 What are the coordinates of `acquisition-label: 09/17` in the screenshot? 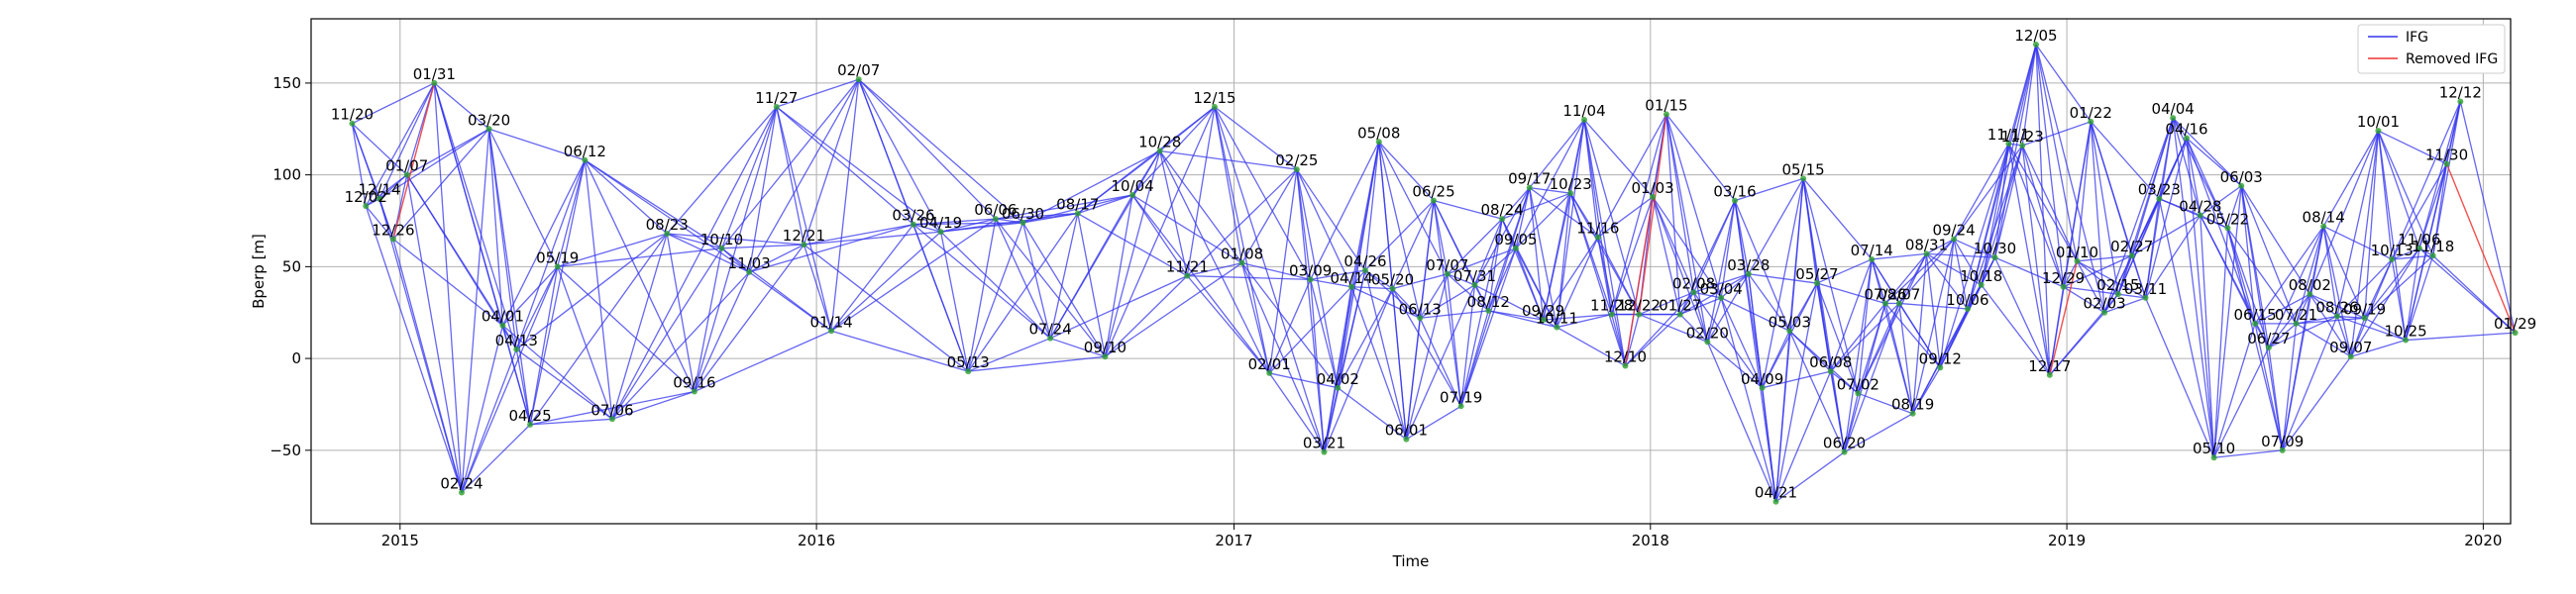 It's located at (1529, 179).